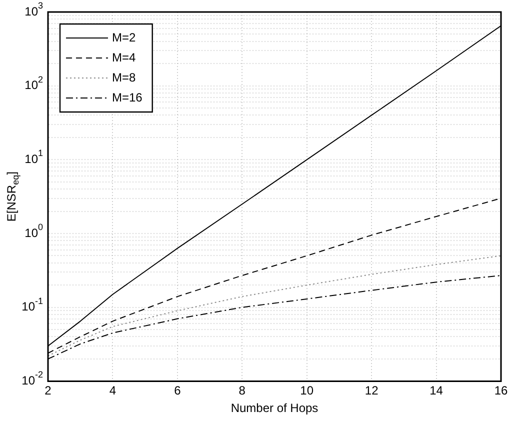 The image size is (515, 422). Describe the element at coordinates (307, 391) in the screenshot. I see `x-tick-label: 10` at that location.